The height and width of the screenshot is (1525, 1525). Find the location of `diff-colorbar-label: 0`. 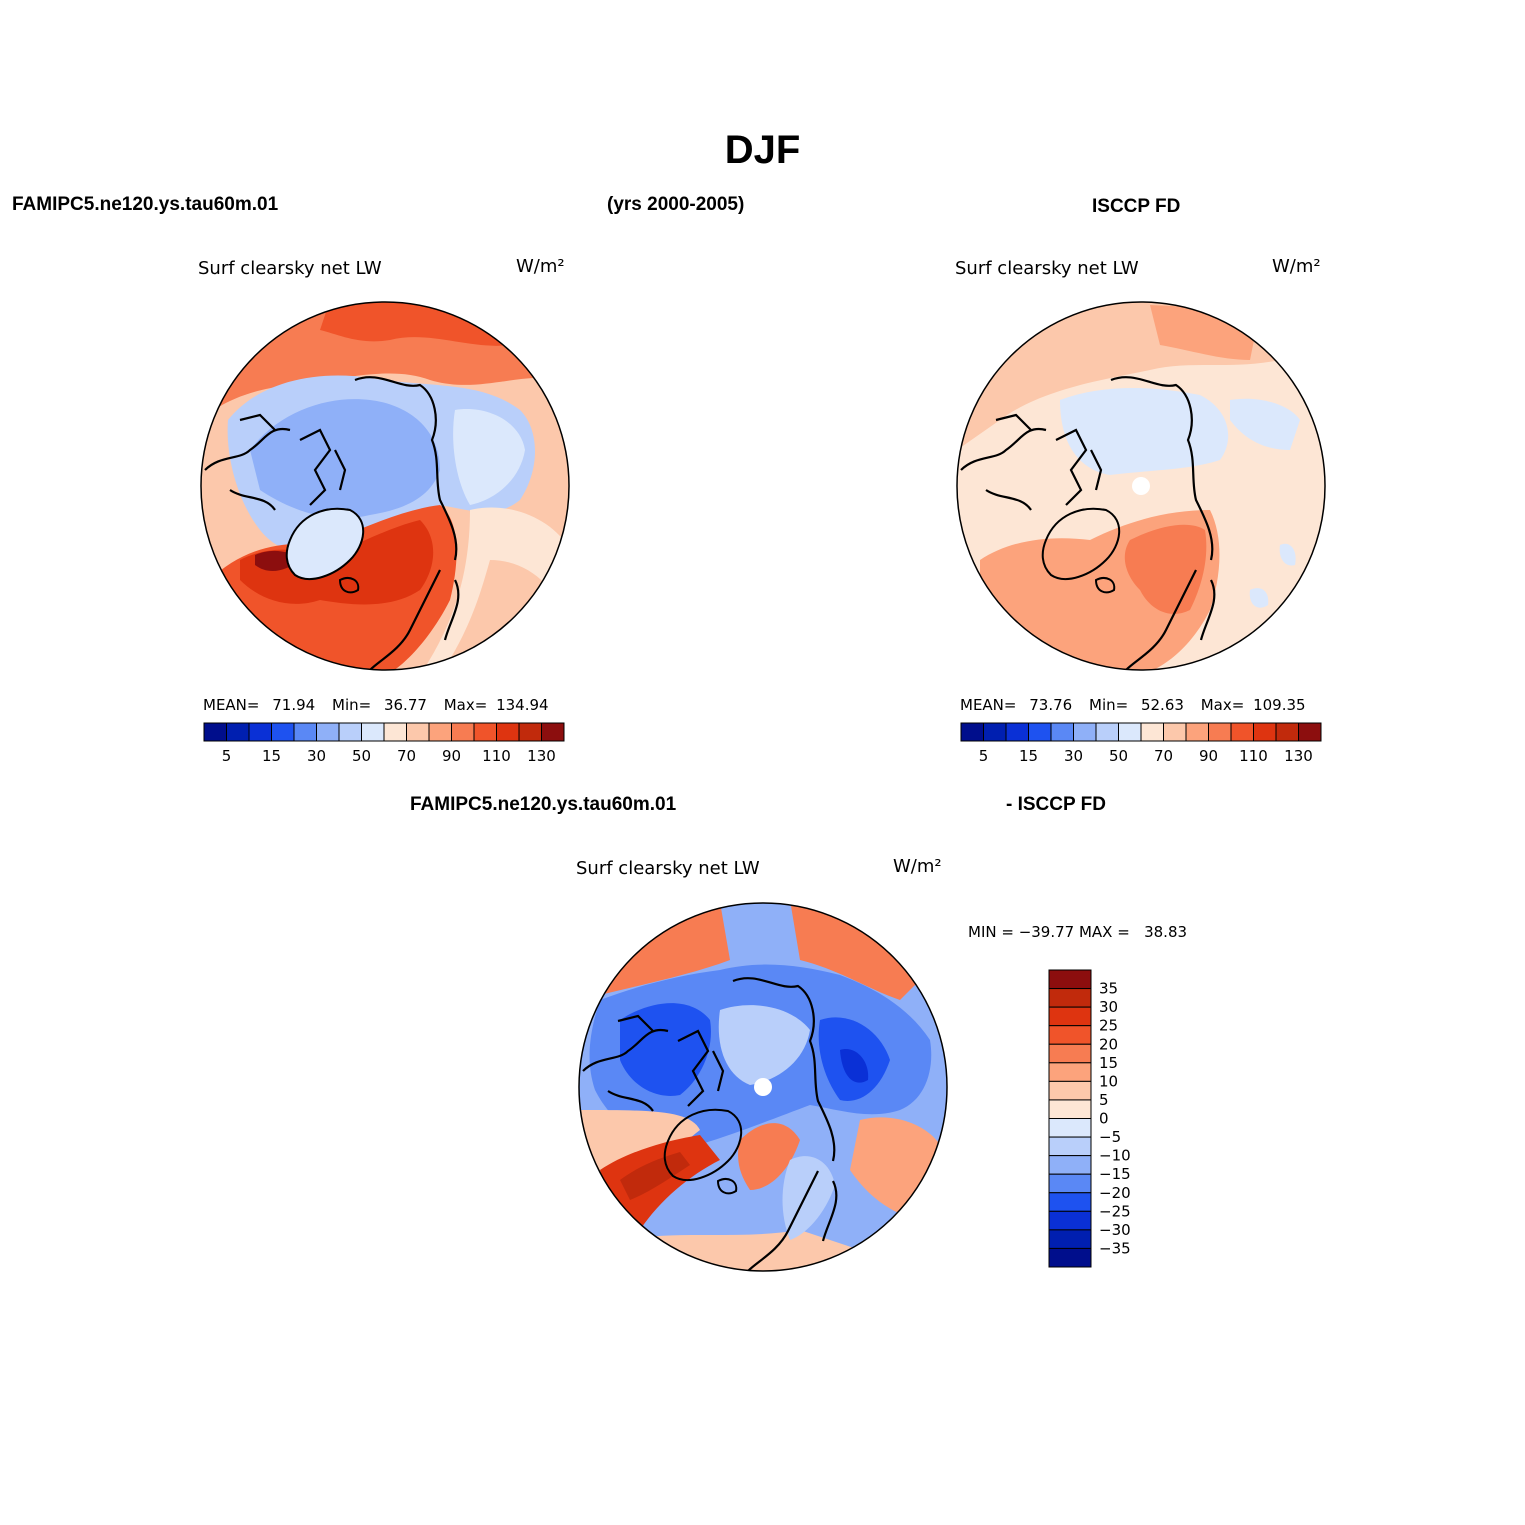

diff-colorbar-label: 0 is located at coordinates (1104, 1119).